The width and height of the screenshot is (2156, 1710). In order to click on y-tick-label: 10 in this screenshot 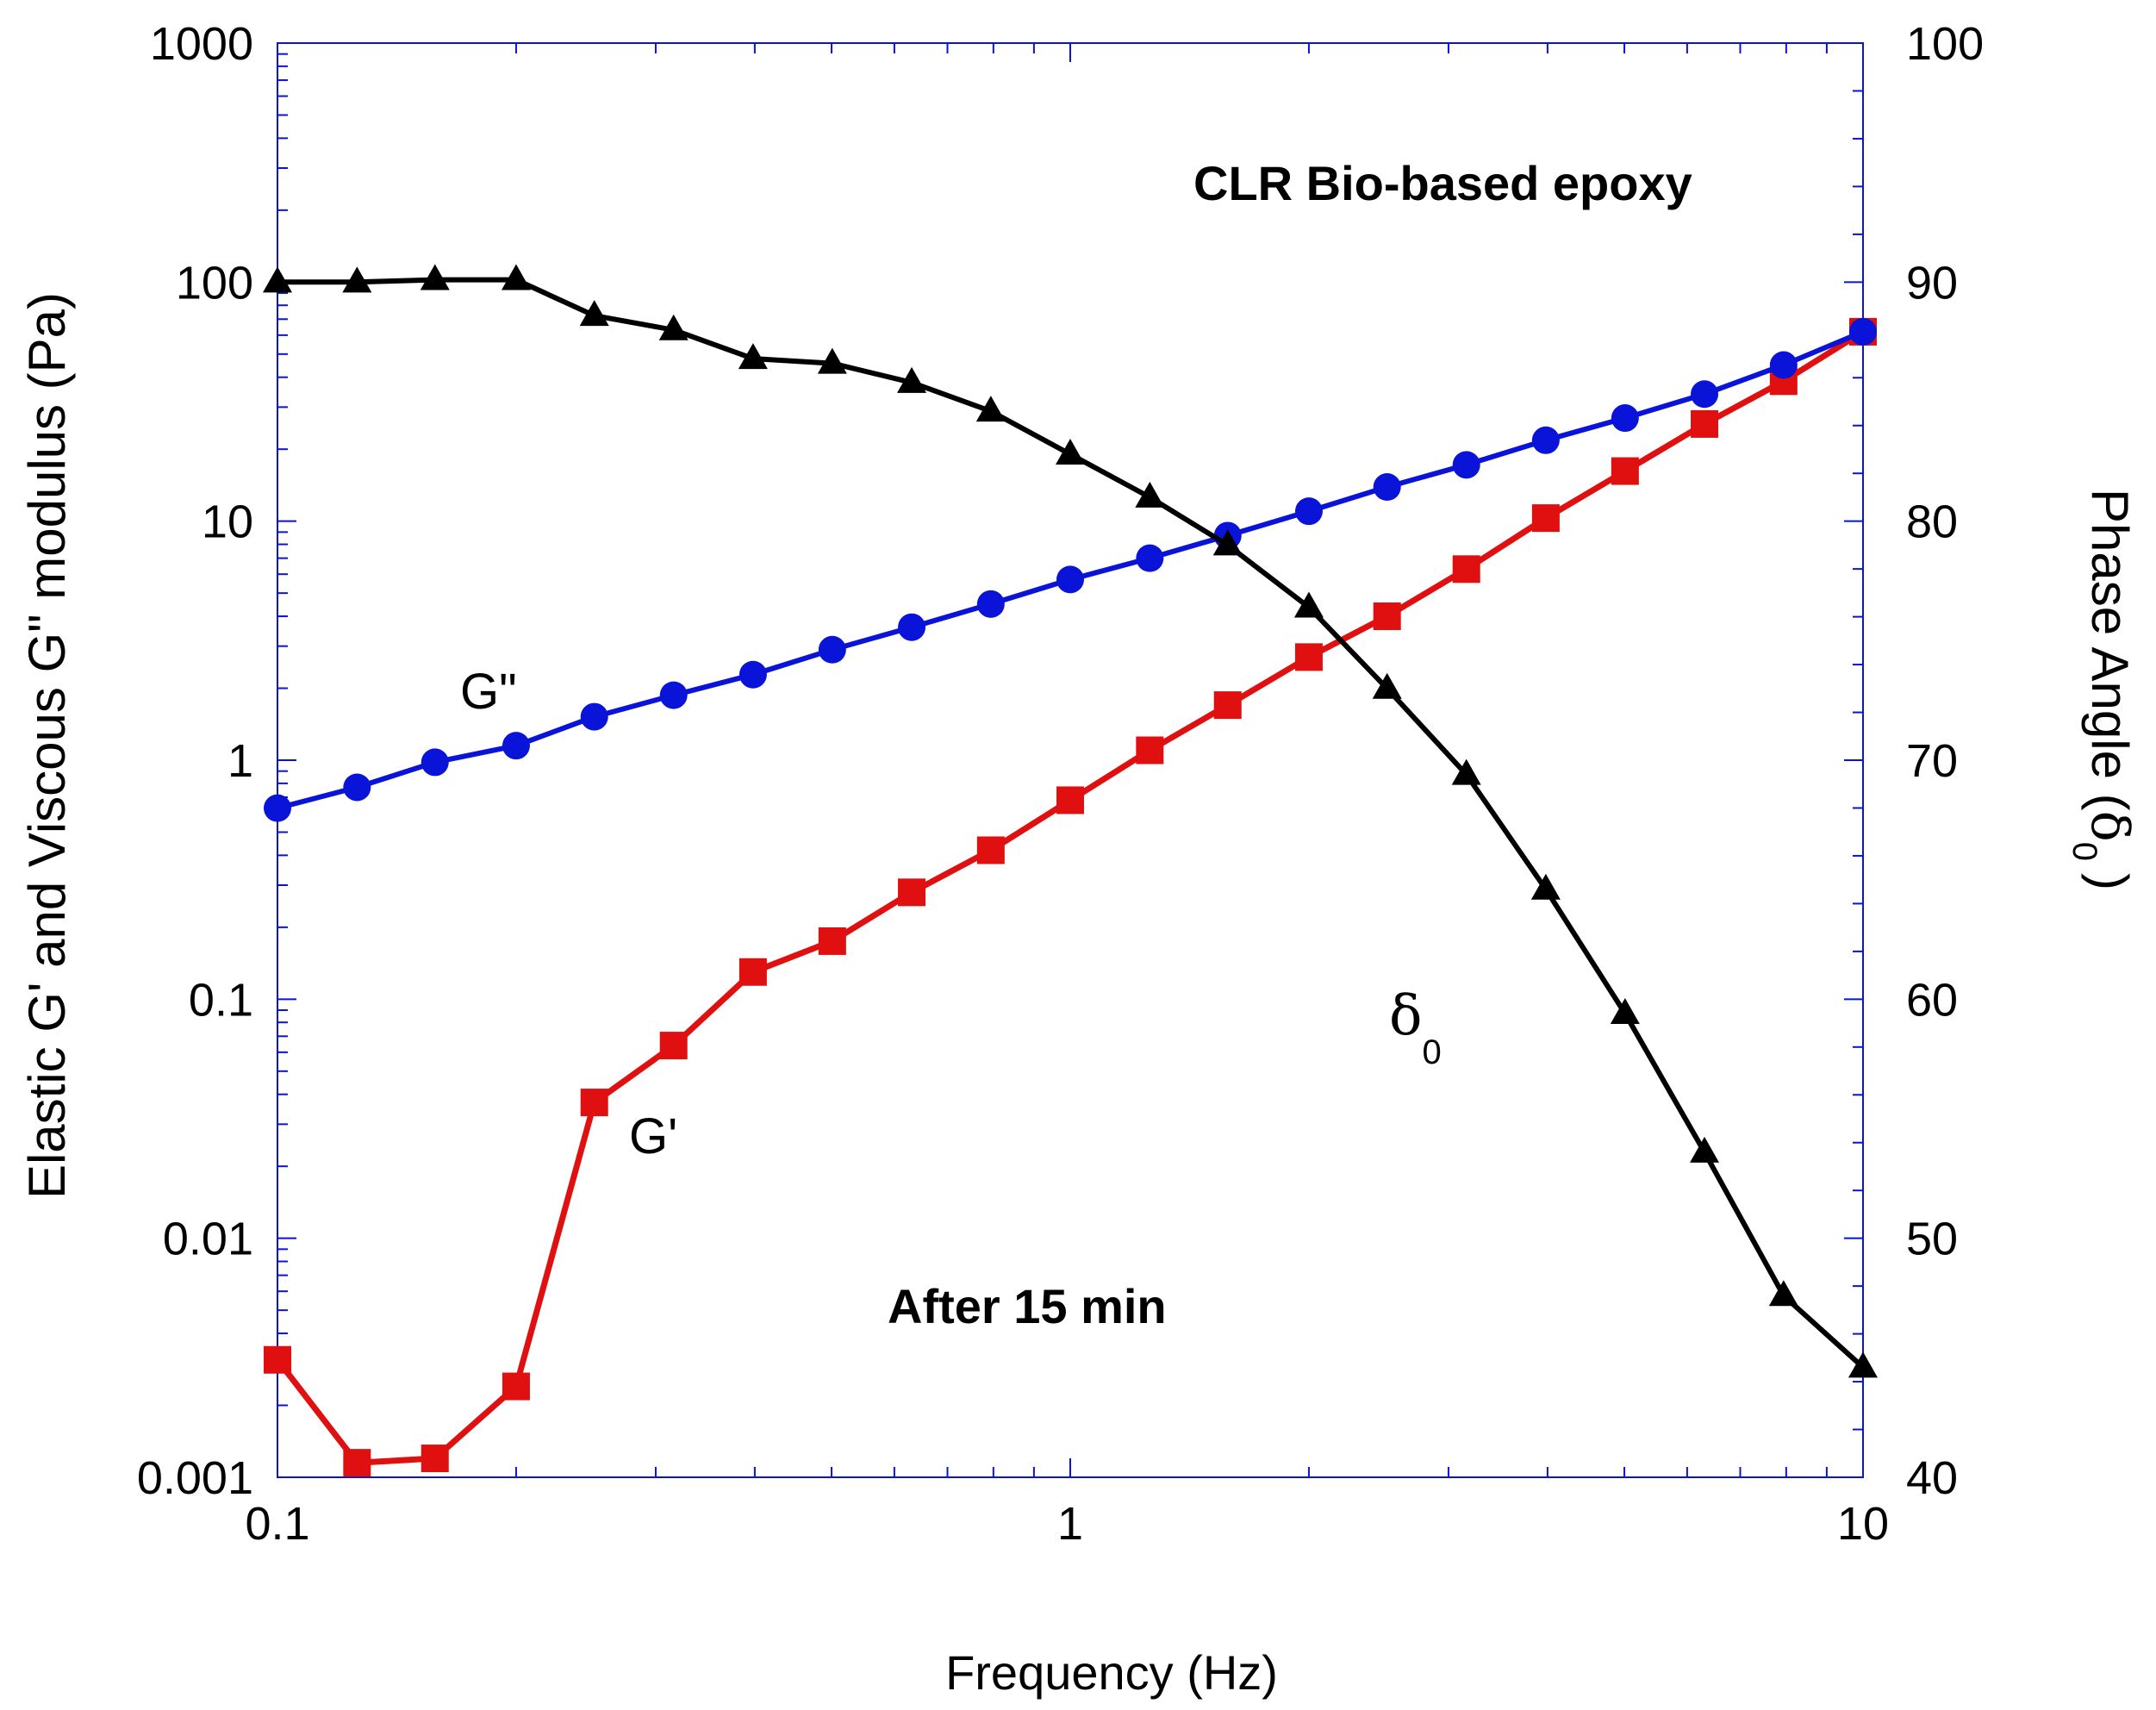, I will do `click(227, 522)`.